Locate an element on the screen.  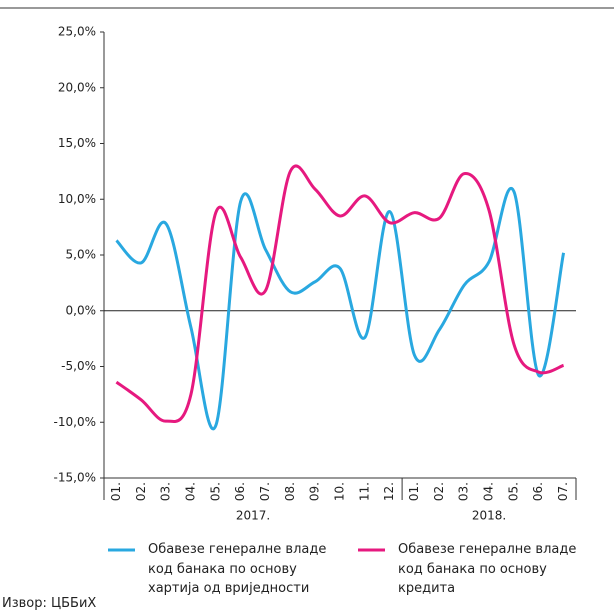
y-tick-label: 0,0% is located at coordinates (81, 310).